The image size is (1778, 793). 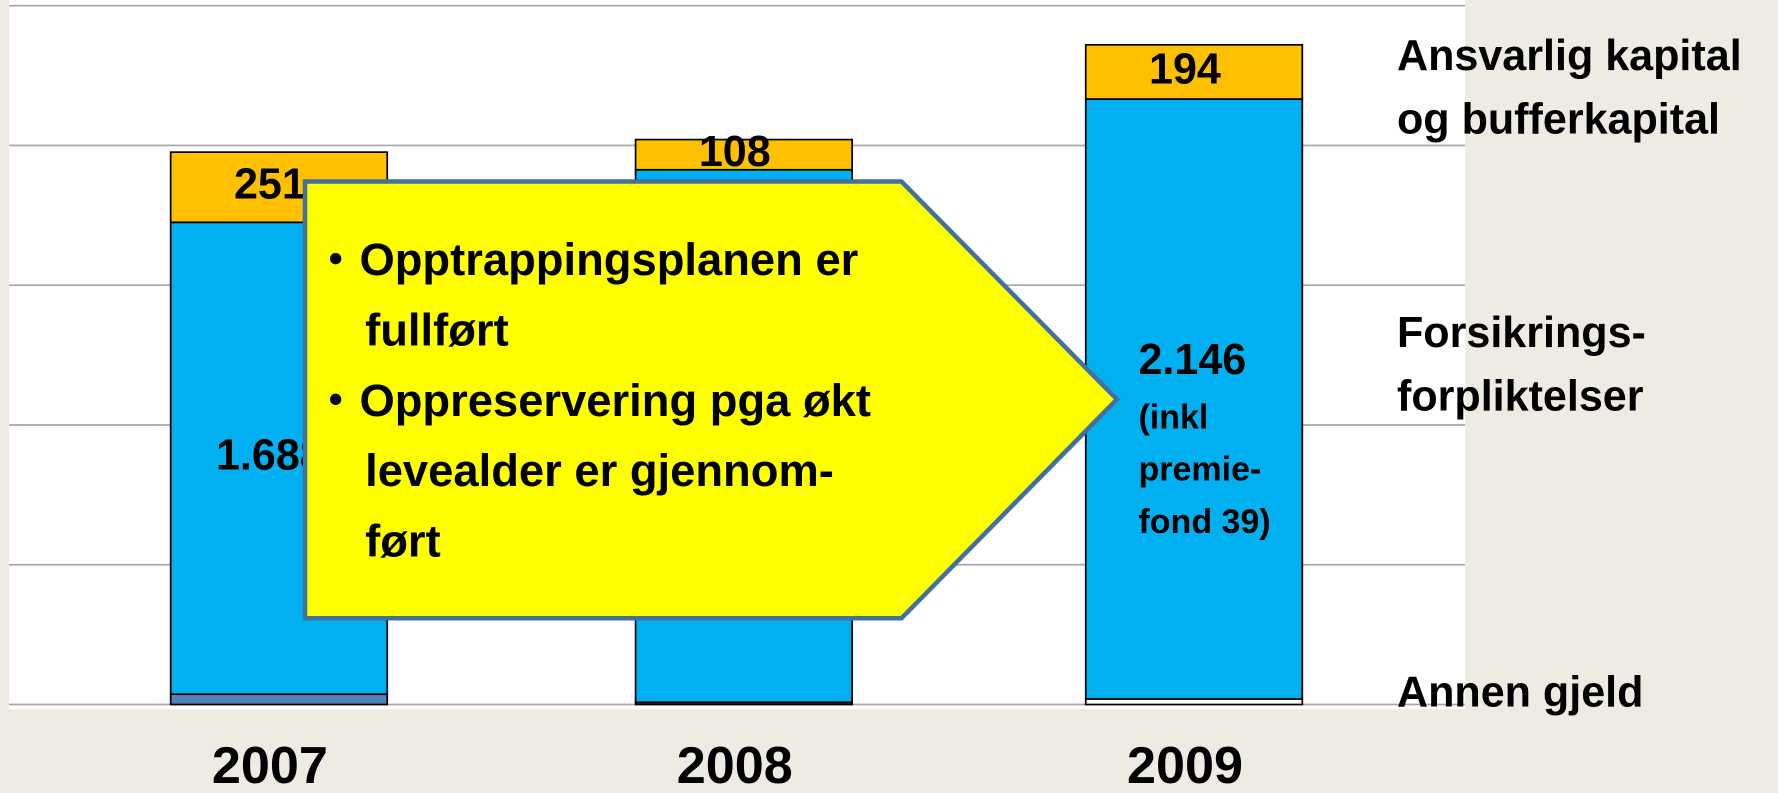 I want to click on value-label: 2.146, so click(x=1192, y=360).